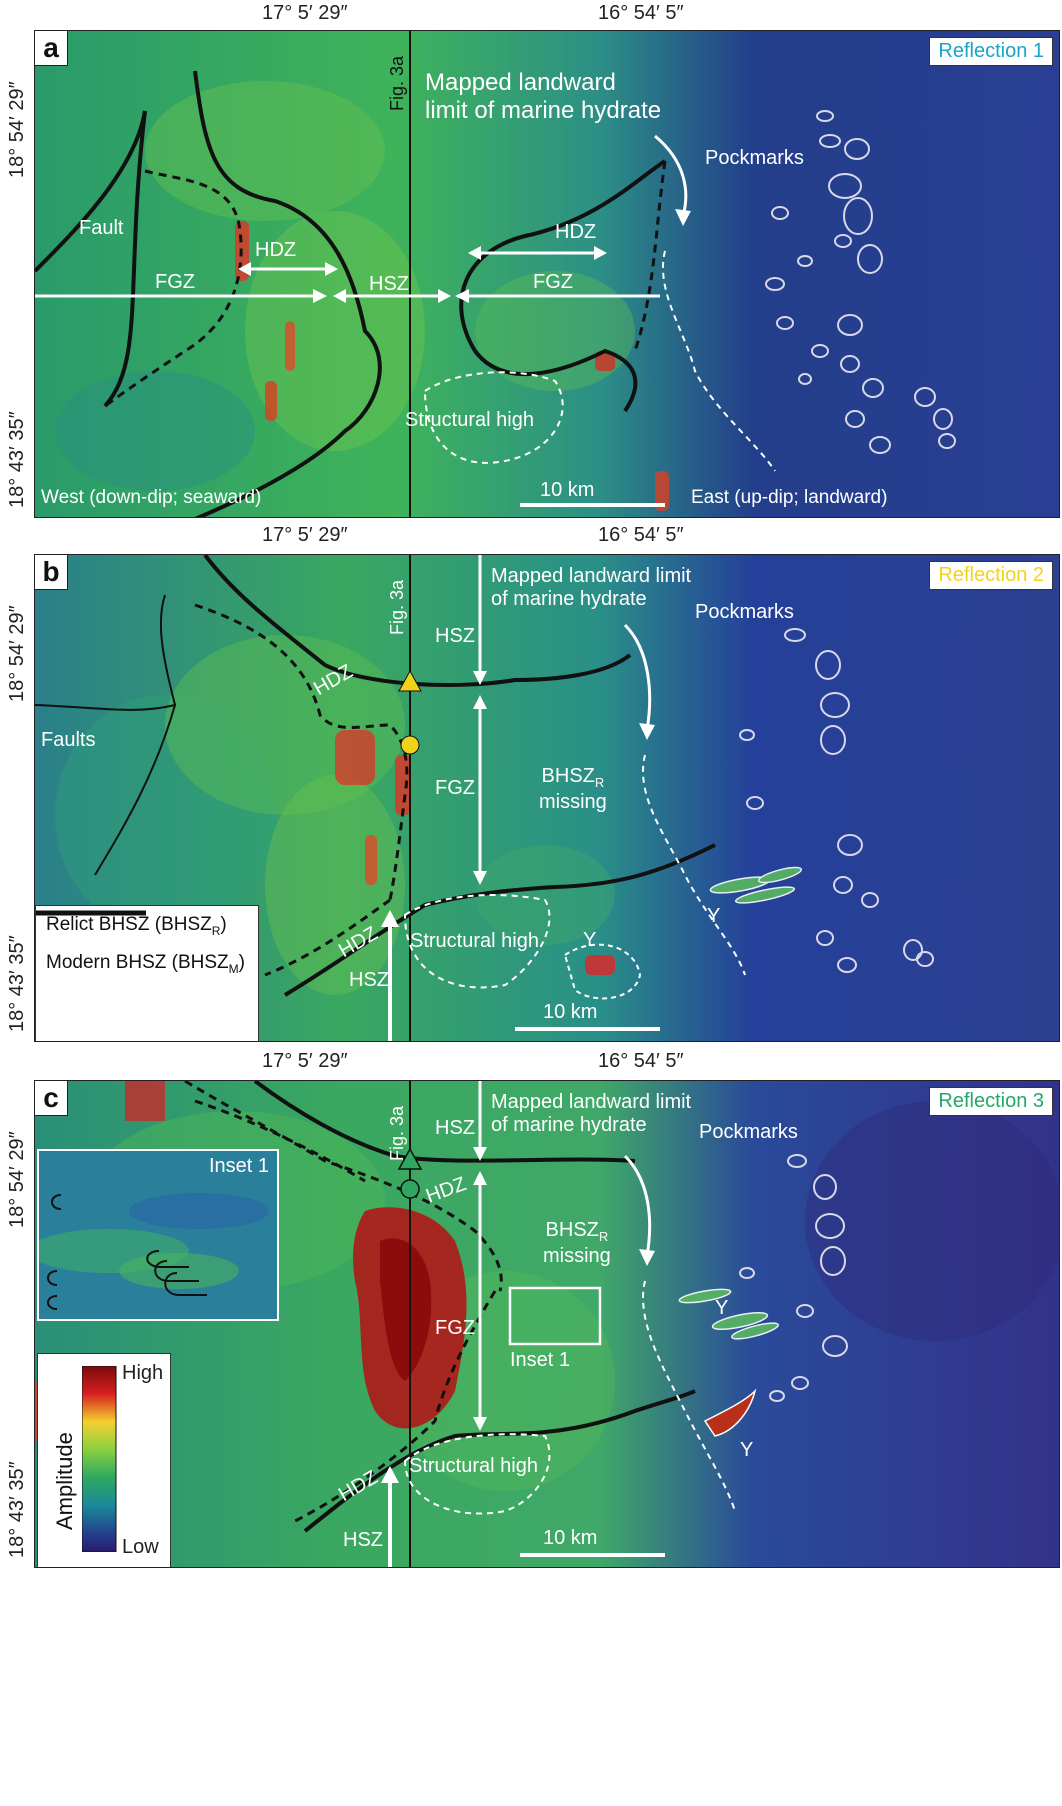 The width and height of the screenshot is (1062, 1806). What do you see at coordinates (747, 1450) in the screenshot?
I see `y-label-c-2: Y` at bounding box center [747, 1450].